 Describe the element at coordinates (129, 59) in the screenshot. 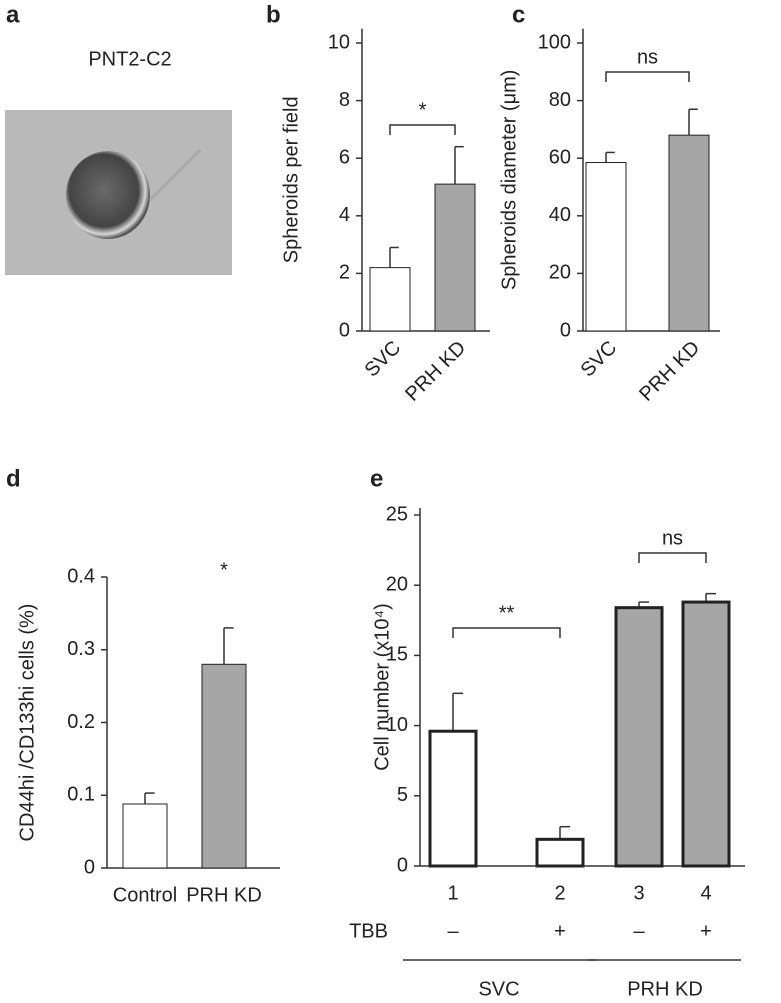

I see `image-caption: PNT2-C2` at that location.